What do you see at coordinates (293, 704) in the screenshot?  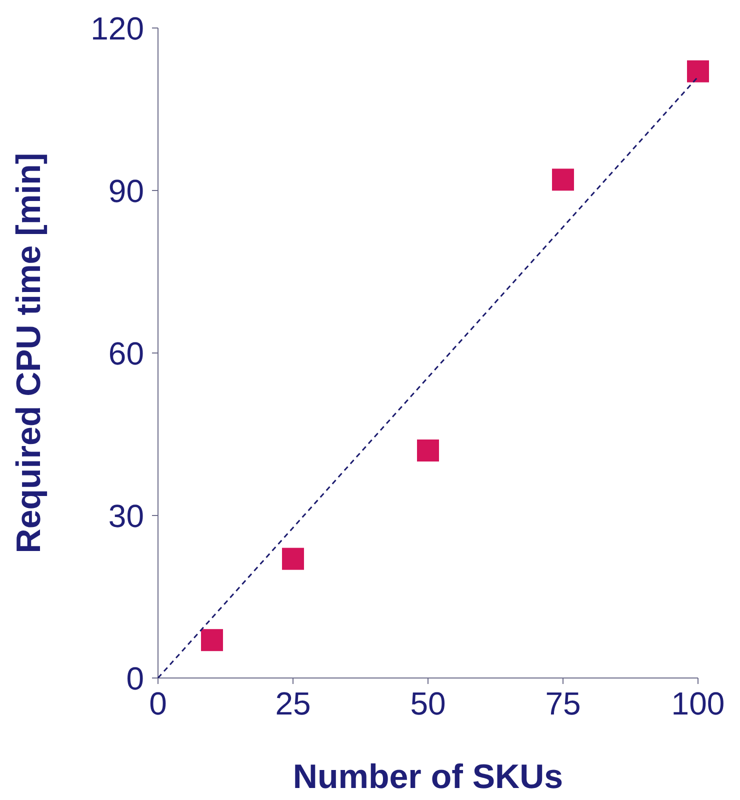 I see `x-tick-label: 25` at bounding box center [293, 704].